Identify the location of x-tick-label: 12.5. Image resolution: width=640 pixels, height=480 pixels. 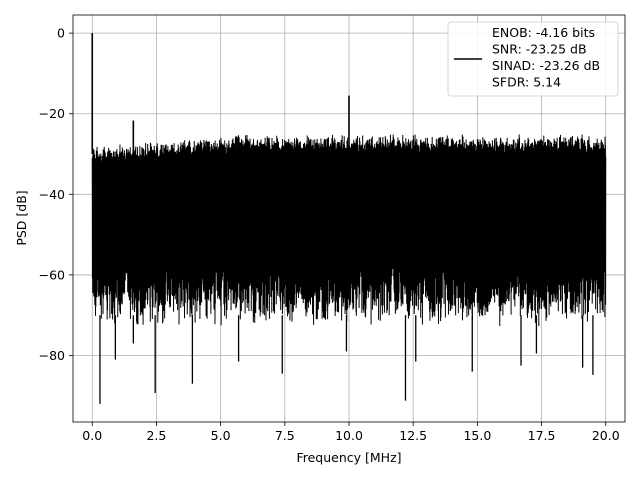
(413, 435).